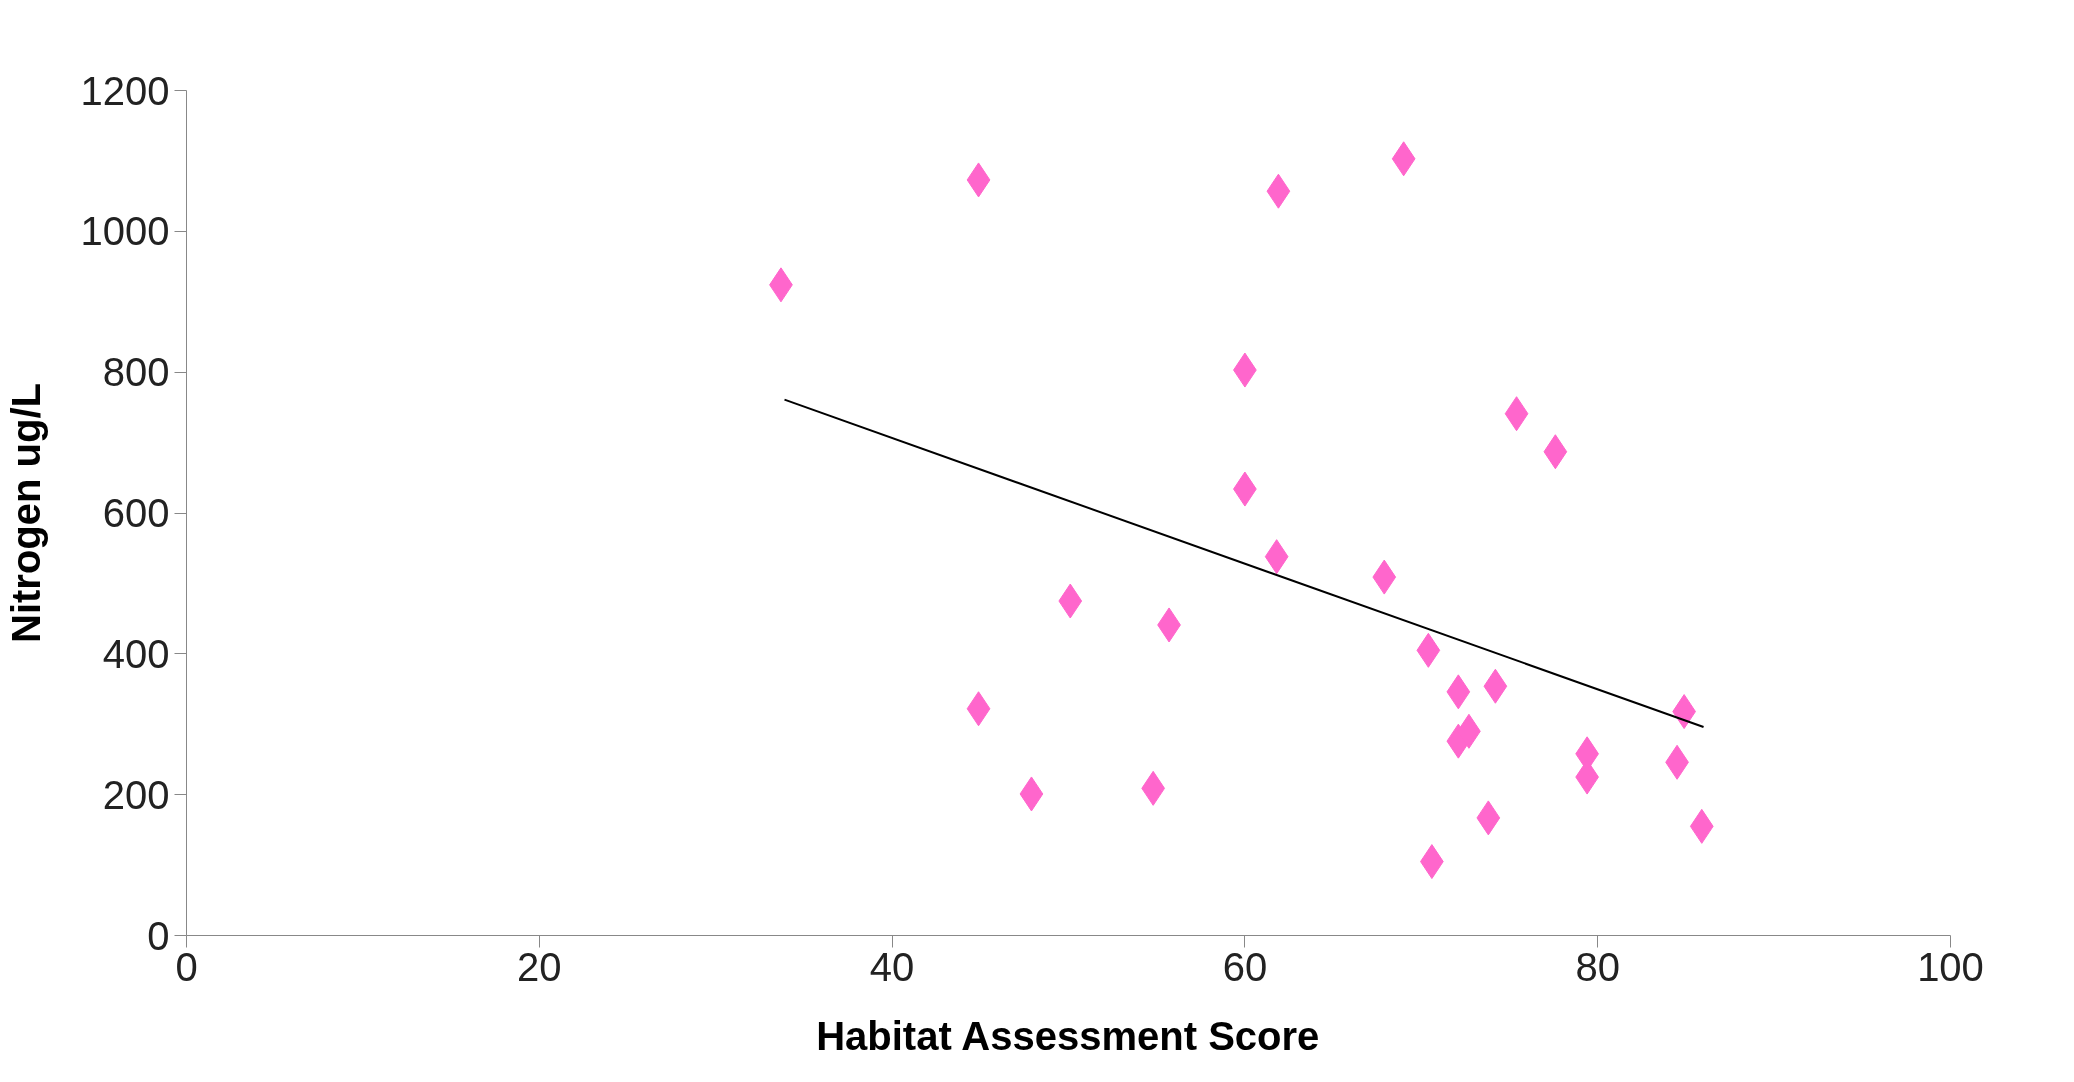 The width and height of the screenshot is (2074, 1082). What do you see at coordinates (125, 90) in the screenshot?
I see `y-tick-label: 1200` at bounding box center [125, 90].